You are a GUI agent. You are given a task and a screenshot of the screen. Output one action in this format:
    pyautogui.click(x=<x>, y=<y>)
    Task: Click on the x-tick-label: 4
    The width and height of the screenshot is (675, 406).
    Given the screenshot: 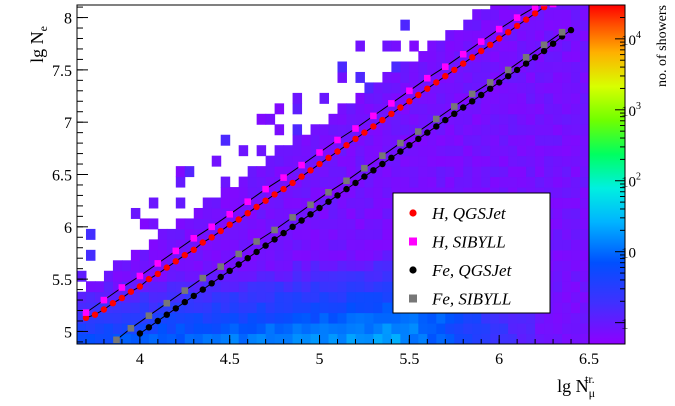 What is the action you would take?
    pyautogui.click(x=140, y=359)
    